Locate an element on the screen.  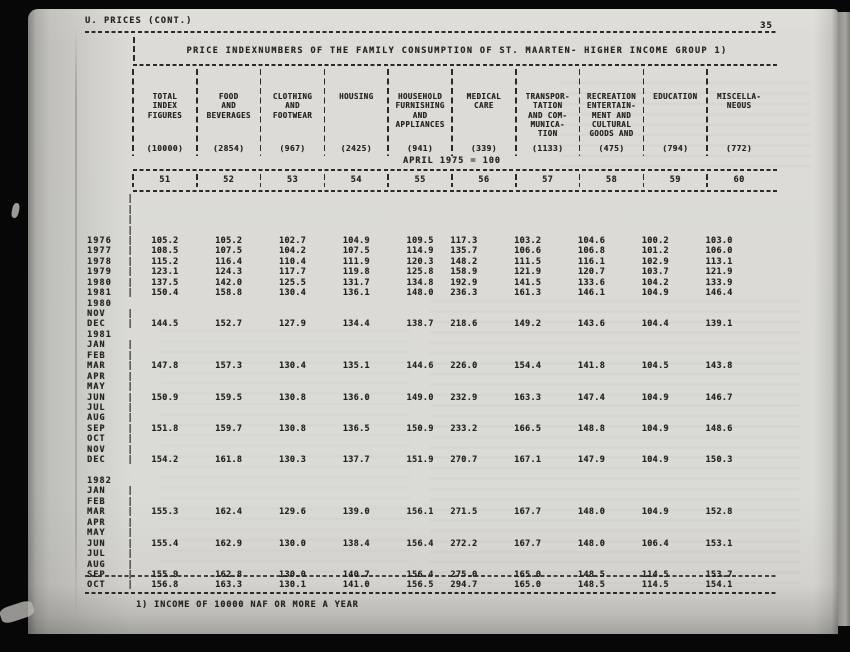
row-label: 1982 is located at coordinates (99, 481).